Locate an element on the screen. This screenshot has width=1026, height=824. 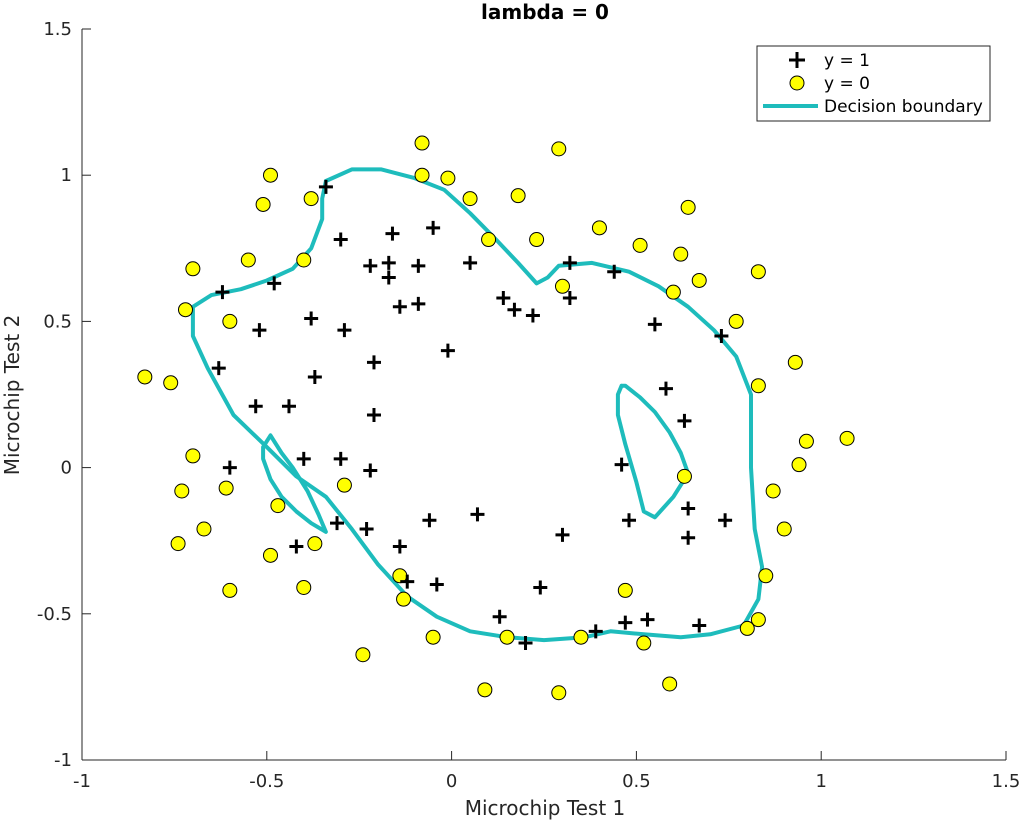
legend-marker-circle is located at coordinates (797, 83).